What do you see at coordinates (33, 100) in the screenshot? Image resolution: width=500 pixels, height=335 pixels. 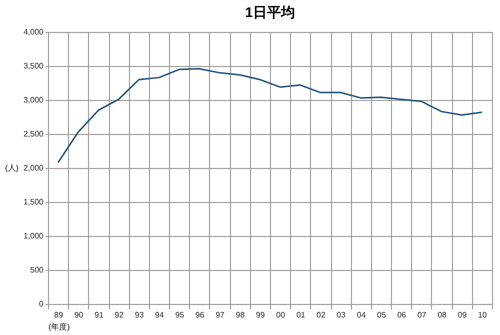 I see `y-tick-label: 3,000` at bounding box center [33, 100].